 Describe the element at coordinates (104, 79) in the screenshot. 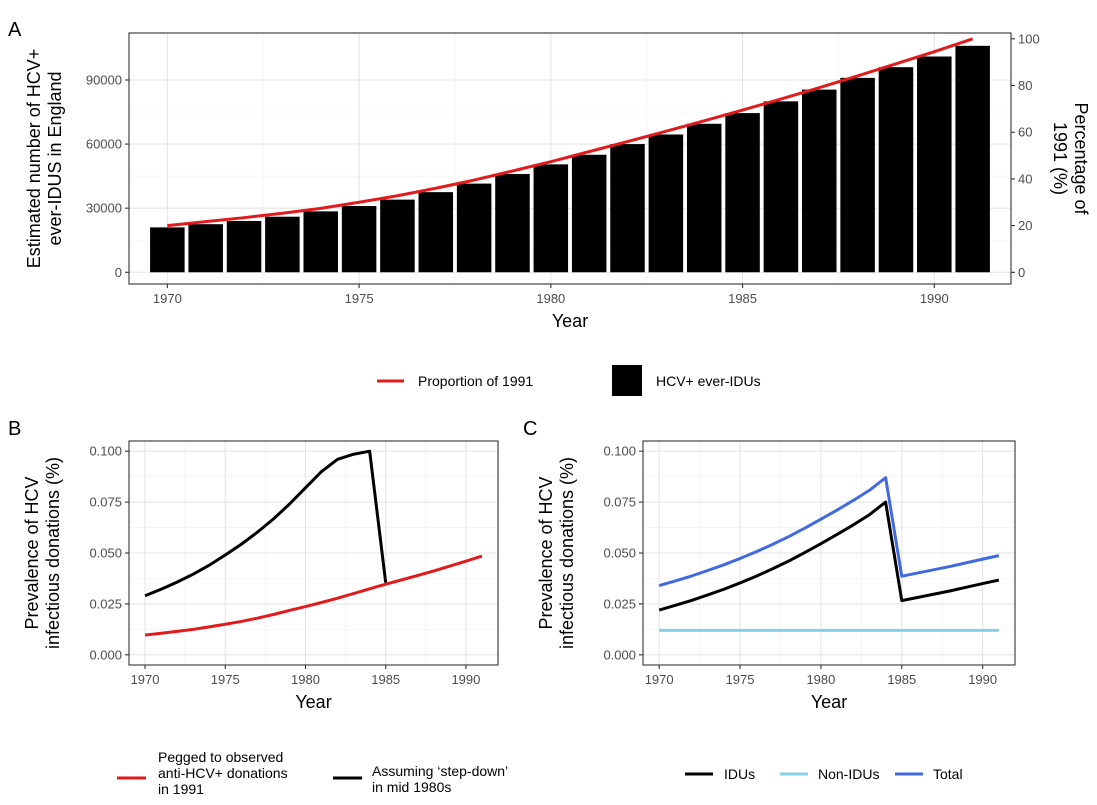

I see `y-tick-label: 90000` at that location.